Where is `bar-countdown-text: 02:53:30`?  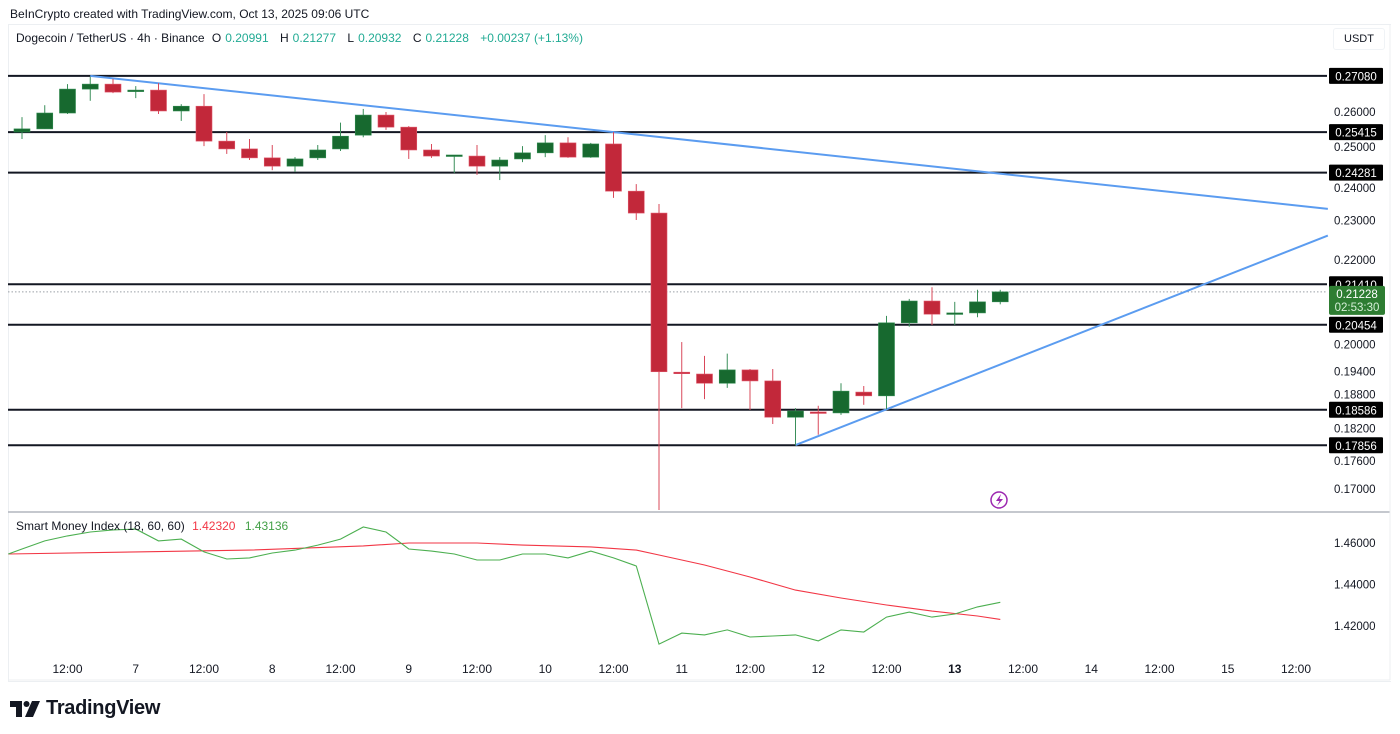 bar-countdown-text: 02:53:30 is located at coordinates (1357, 308).